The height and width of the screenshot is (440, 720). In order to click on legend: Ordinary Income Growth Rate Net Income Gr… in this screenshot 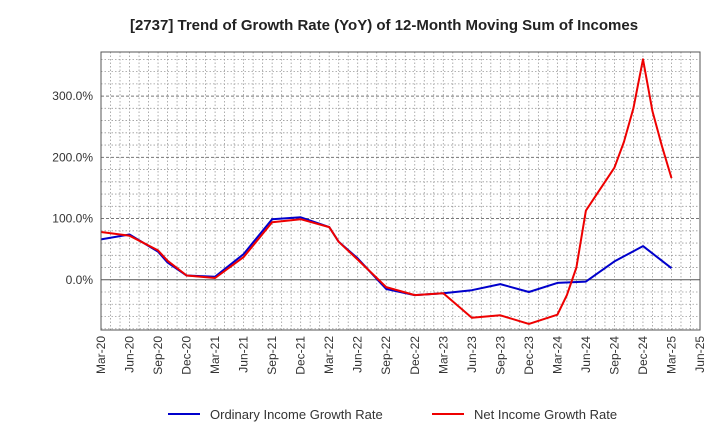, I will do `click(392, 414)`.